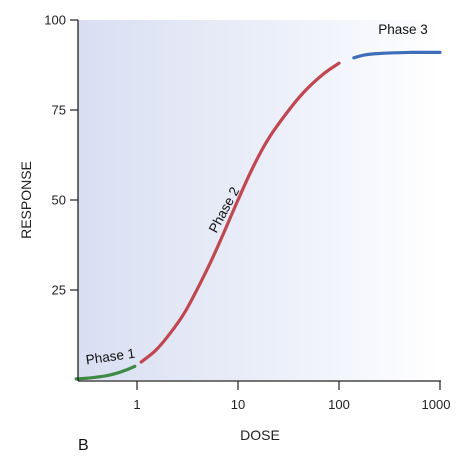 This screenshot has width=474, height=462. I want to click on y-tick-label-50: 50, so click(59, 200).